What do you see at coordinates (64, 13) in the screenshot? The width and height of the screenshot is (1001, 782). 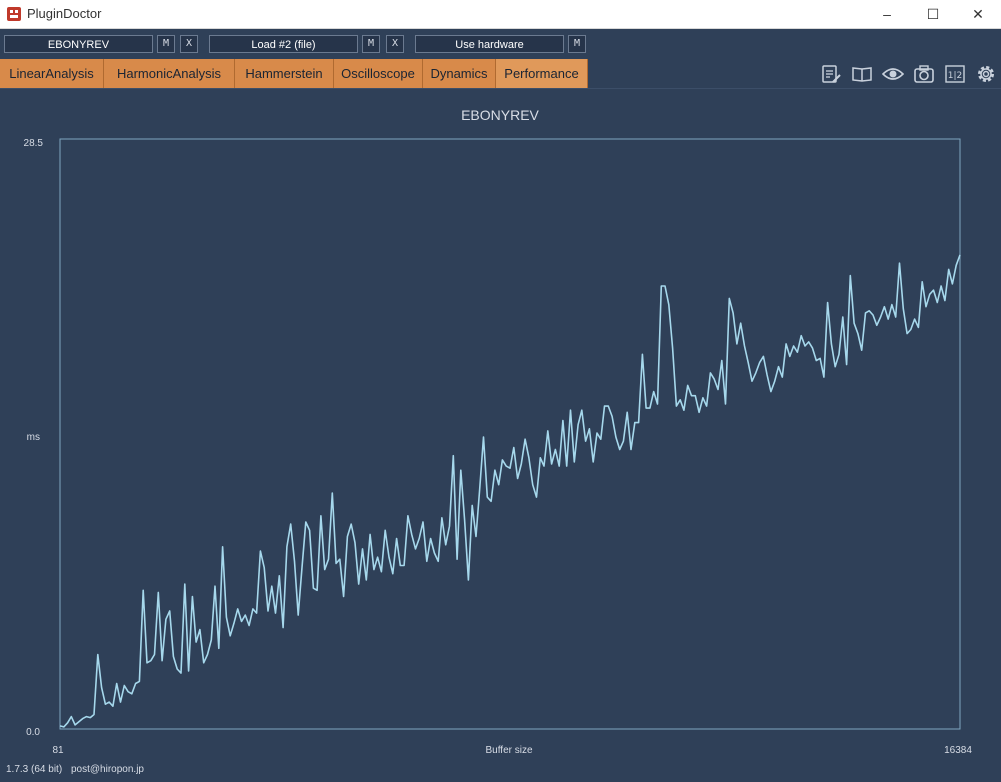 I see `window-title: PluginDoctor` at bounding box center [64, 13].